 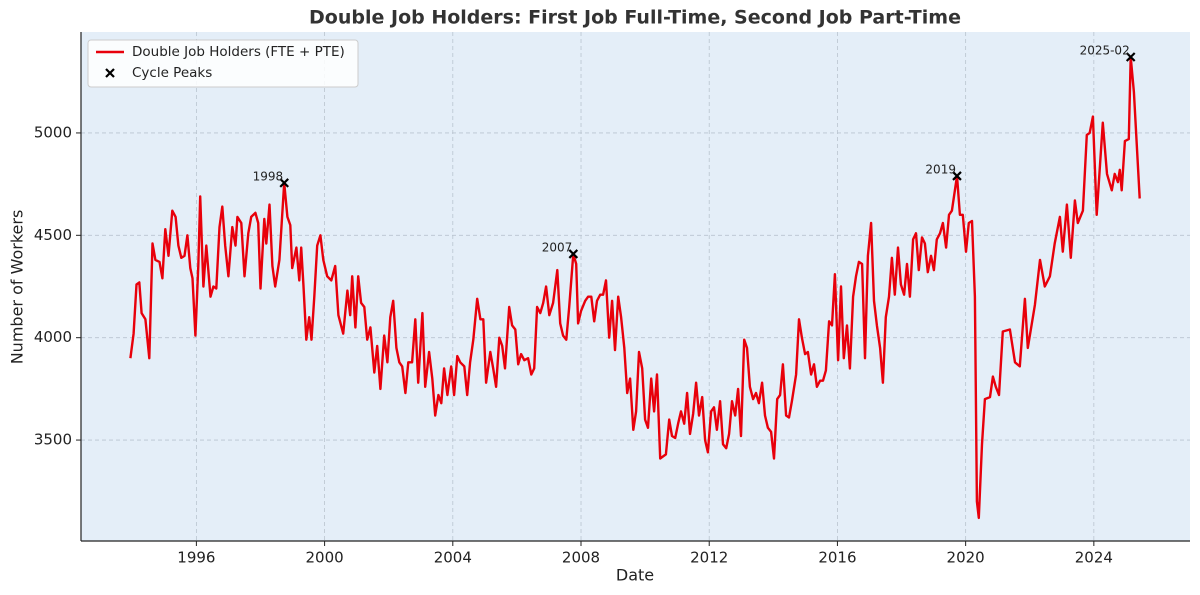 What do you see at coordinates (1094, 558) in the screenshot?
I see `x-tick-label: 2024` at bounding box center [1094, 558].